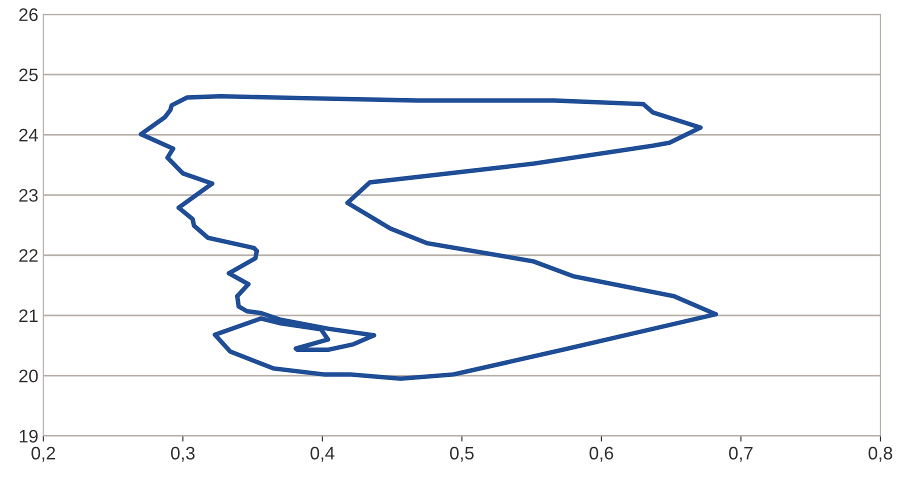  What do you see at coordinates (28, 315) in the screenshot?
I see `y-tick-label: 21` at bounding box center [28, 315].